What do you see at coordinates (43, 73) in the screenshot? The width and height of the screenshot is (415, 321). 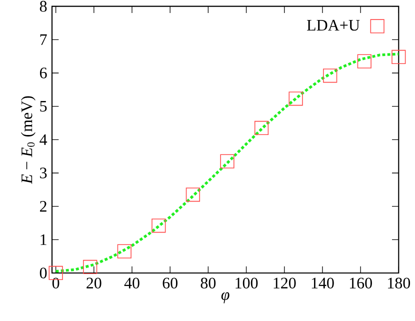 I see `y-tick-label: 6` at bounding box center [43, 73].